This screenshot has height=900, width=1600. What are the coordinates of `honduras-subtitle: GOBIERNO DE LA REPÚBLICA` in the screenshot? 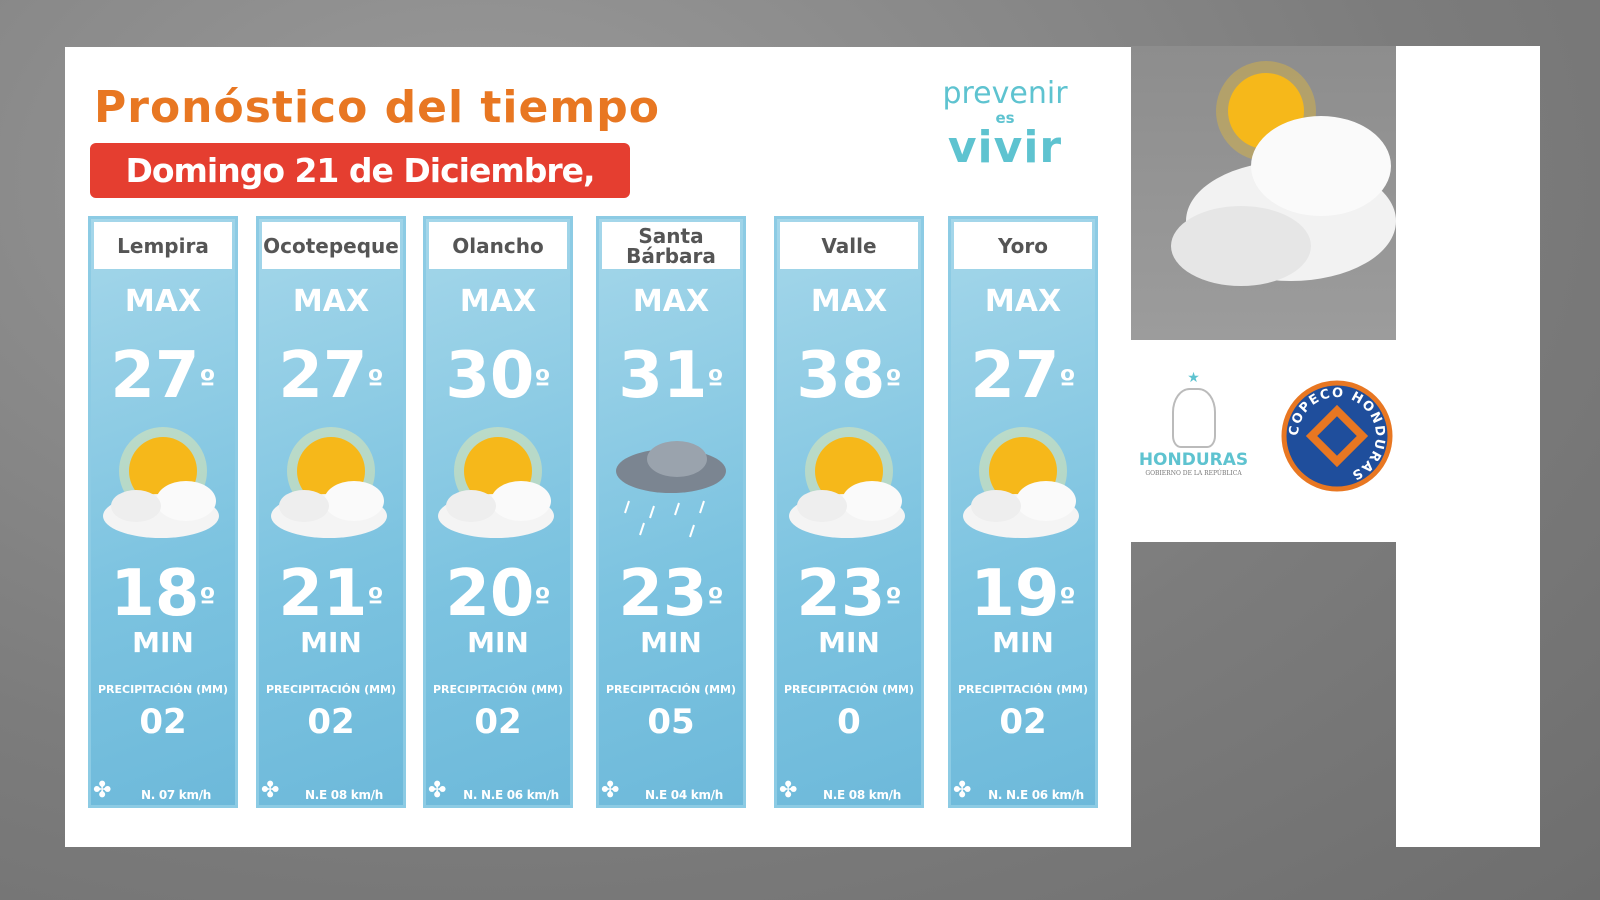 It's located at (1193, 473).